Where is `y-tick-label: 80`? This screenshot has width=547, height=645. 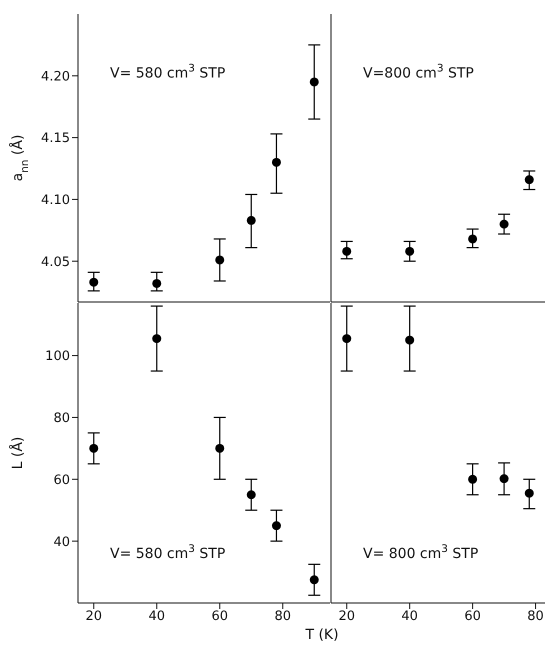 y-tick-label: 80 is located at coordinates (61, 418).